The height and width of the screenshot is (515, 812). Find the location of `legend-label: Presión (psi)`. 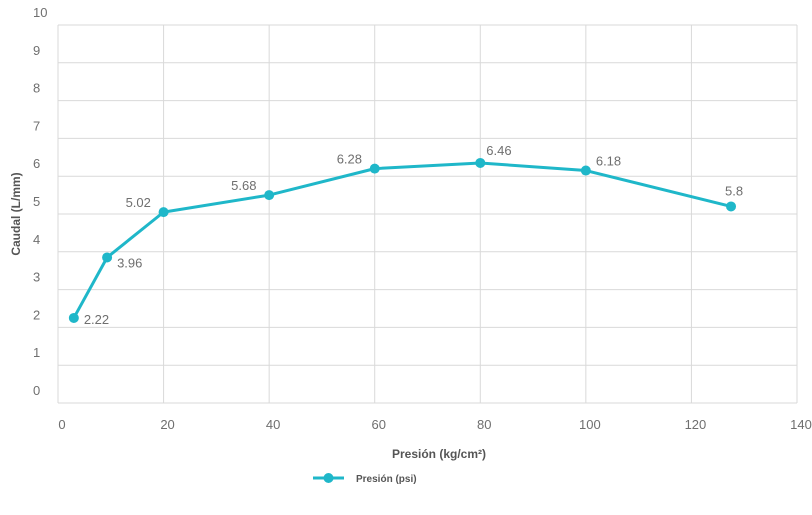

legend-label: Presión (psi) is located at coordinates (386, 479).